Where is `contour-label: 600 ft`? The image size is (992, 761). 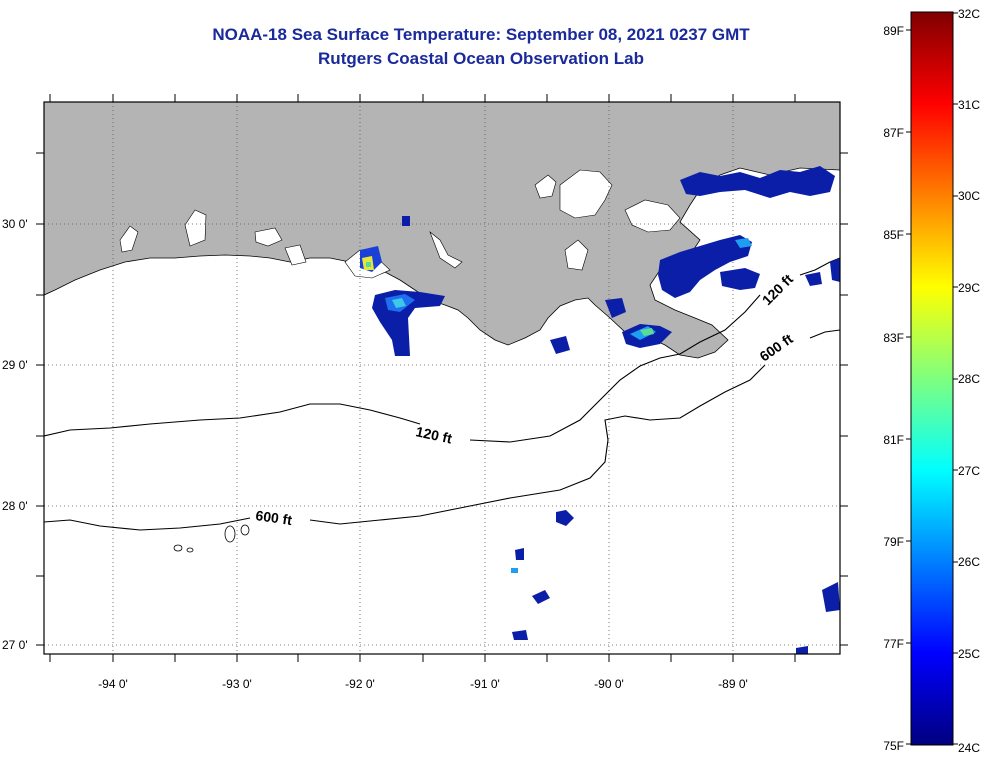
contour-label: 600 ft is located at coordinates (274, 517).